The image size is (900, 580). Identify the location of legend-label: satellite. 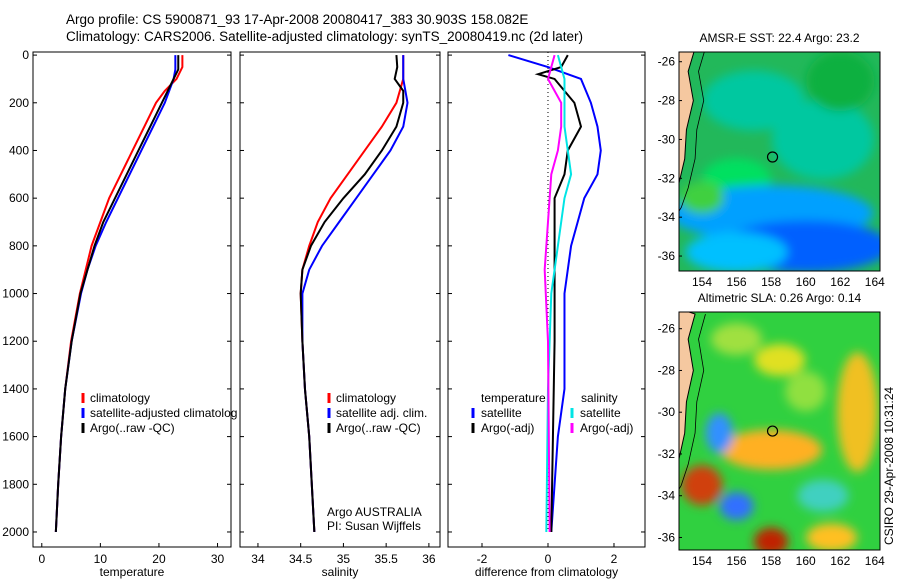
(600, 413).